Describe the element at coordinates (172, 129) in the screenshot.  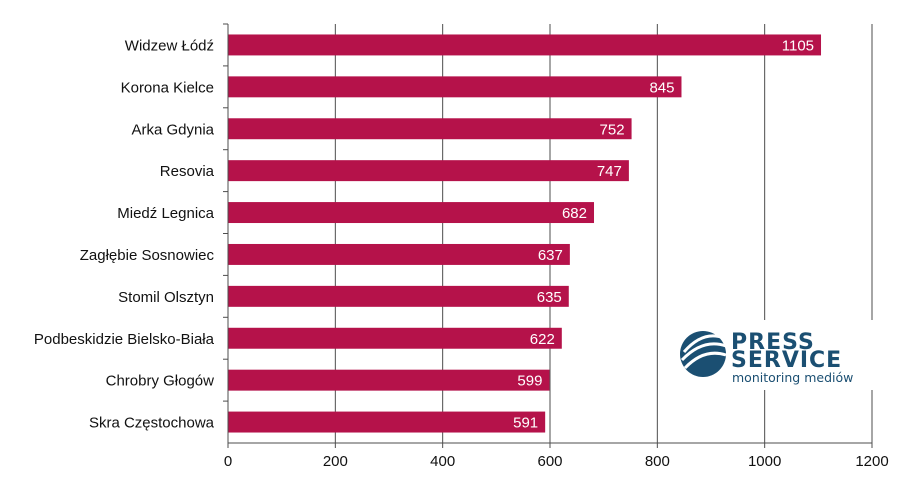
I see `category-label: Arka Gdynia` at that location.